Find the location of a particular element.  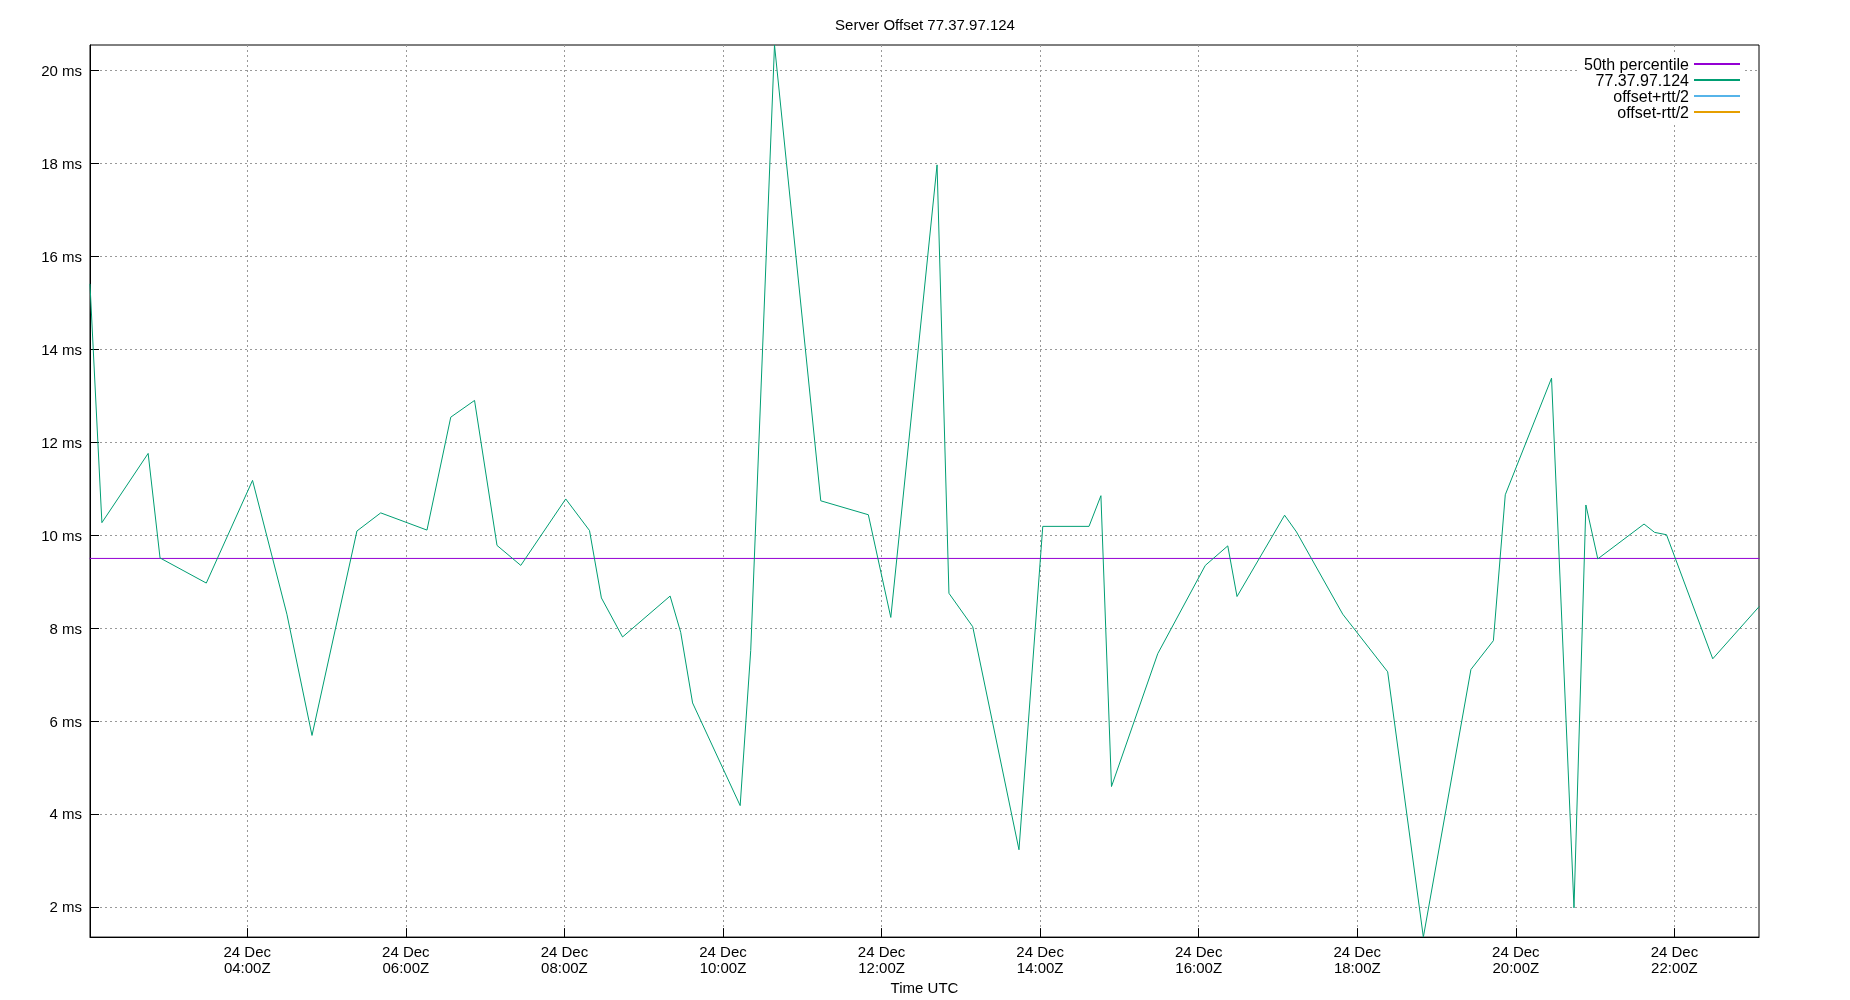

legend-label: offset-rtt/2 is located at coordinates (1653, 112).